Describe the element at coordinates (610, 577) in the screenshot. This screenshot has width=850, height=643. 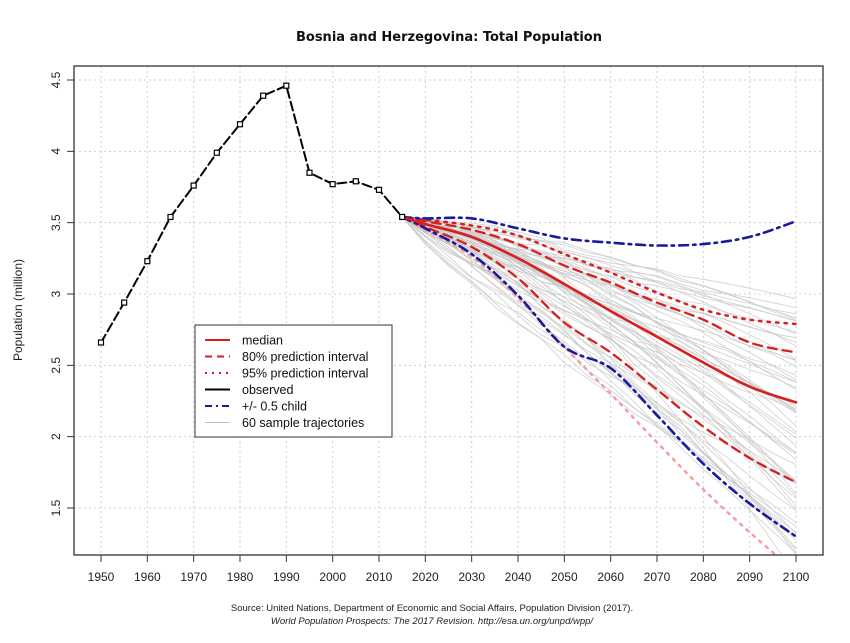
I see `x-tick-label: 2060` at that location.